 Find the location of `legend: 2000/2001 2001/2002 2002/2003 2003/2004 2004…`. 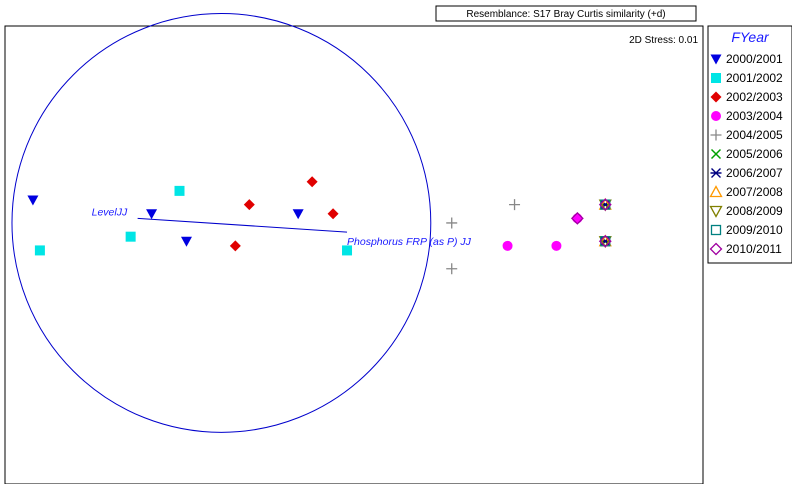

legend: 2000/2001 2001/2002 2002/2003 2003/2004 2004… is located at coordinates (746, 154).